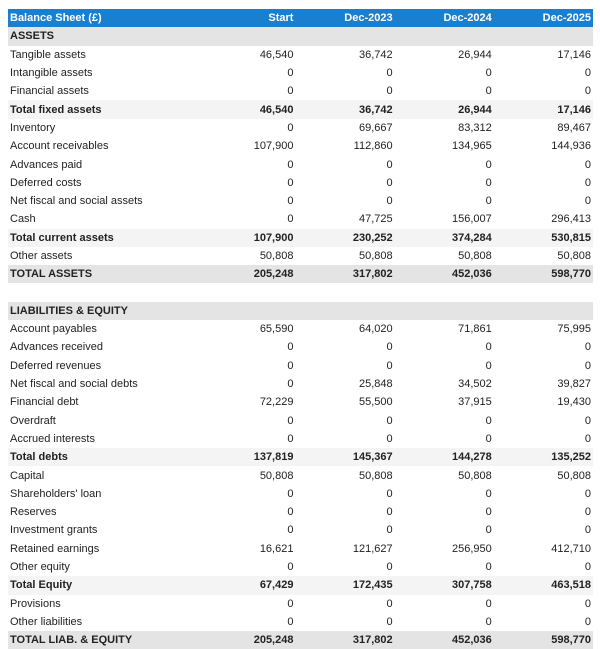 This screenshot has height=649, width=600. Describe the element at coordinates (53, 329) in the screenshot. I see `row-label: Account payables` at that location.